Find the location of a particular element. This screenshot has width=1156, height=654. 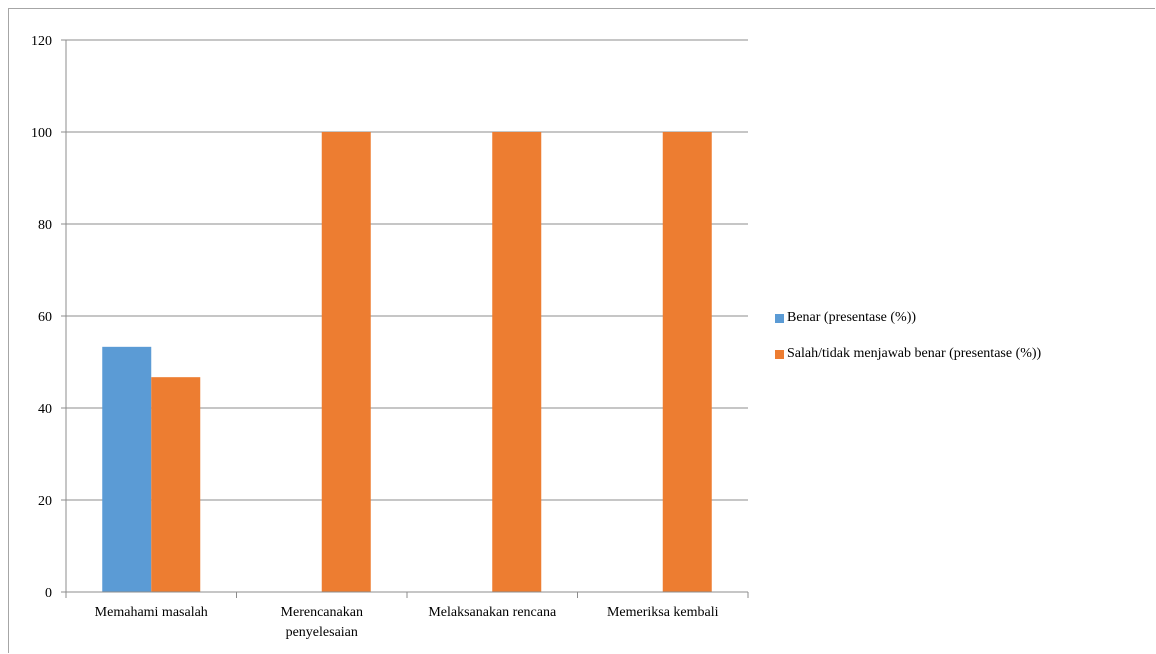

legend-swatch-benar is located at coordinates (779, 318).